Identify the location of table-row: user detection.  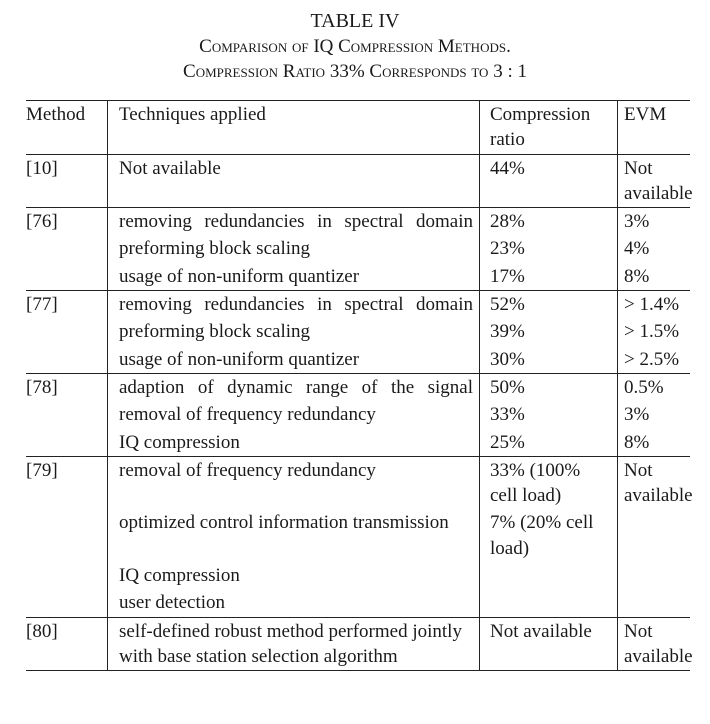
(358, 603).